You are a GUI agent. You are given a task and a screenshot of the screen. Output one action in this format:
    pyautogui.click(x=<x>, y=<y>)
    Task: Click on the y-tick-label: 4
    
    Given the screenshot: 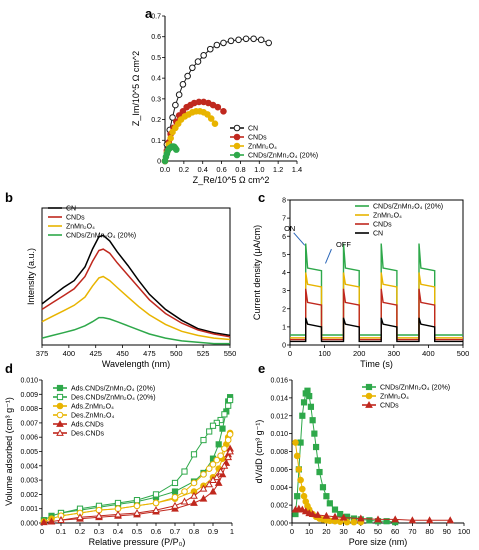 What is the action you would take?
    pyautogui.click(x=284, y=273)
    